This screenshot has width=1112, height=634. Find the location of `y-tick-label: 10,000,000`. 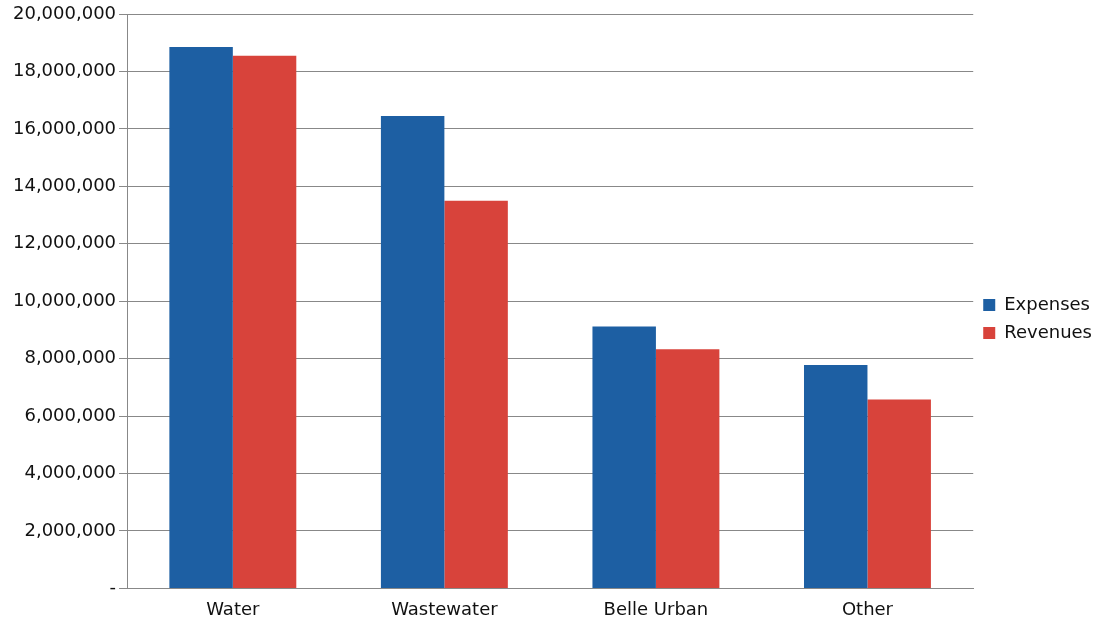

y-tick-label: 10,000,000 is located at coordinates (65, 299).